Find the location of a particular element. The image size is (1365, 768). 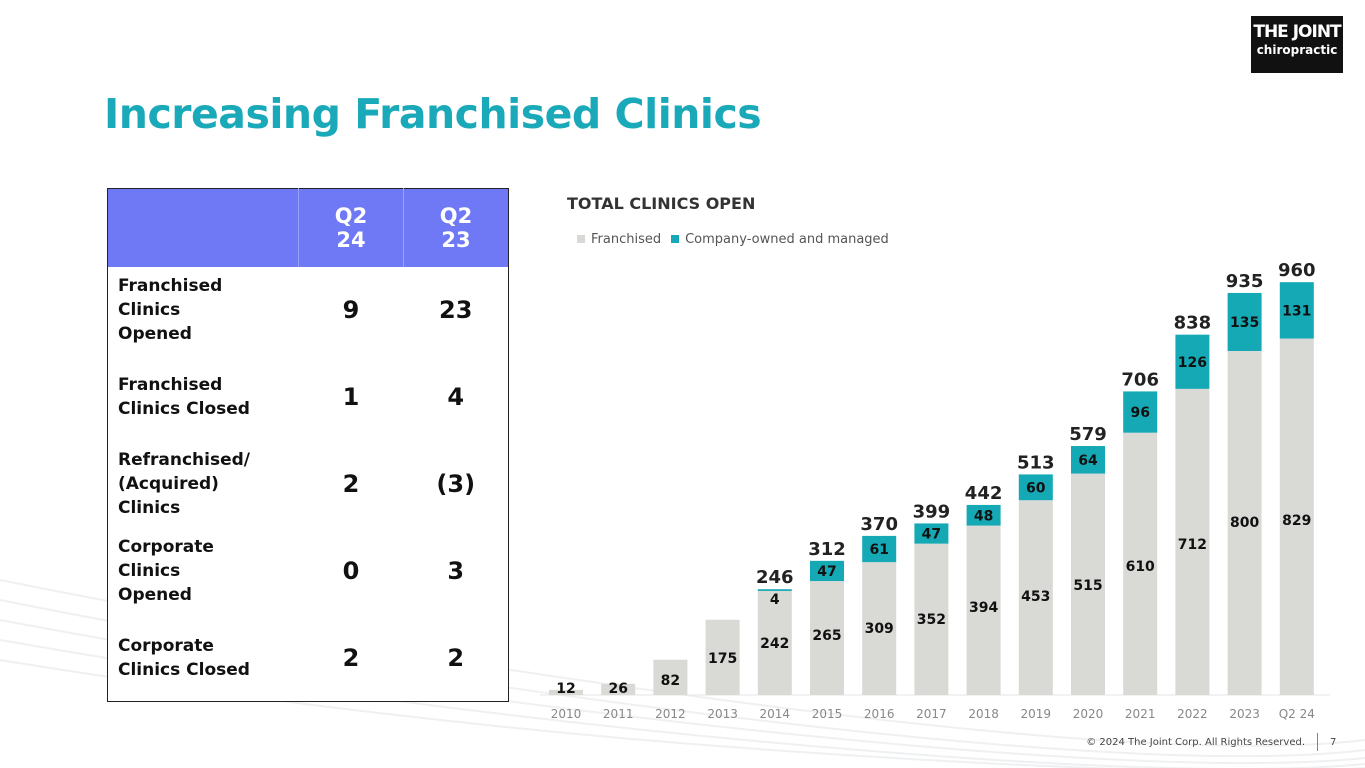

x-tick-label: 2010 is located at coordinates (566, 714).